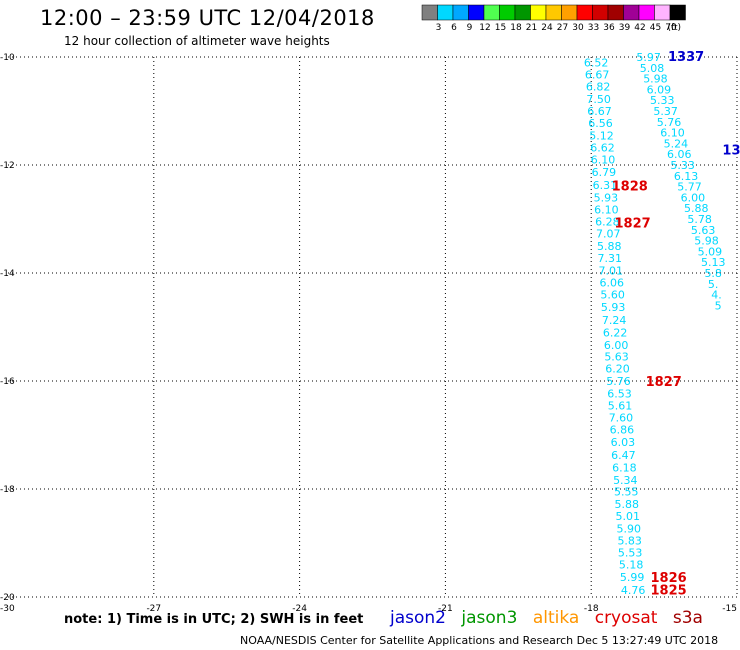 The width and height of the screenshot is (740, 650). I want to click on wave-height-label: 5.61, so click(620, 405).